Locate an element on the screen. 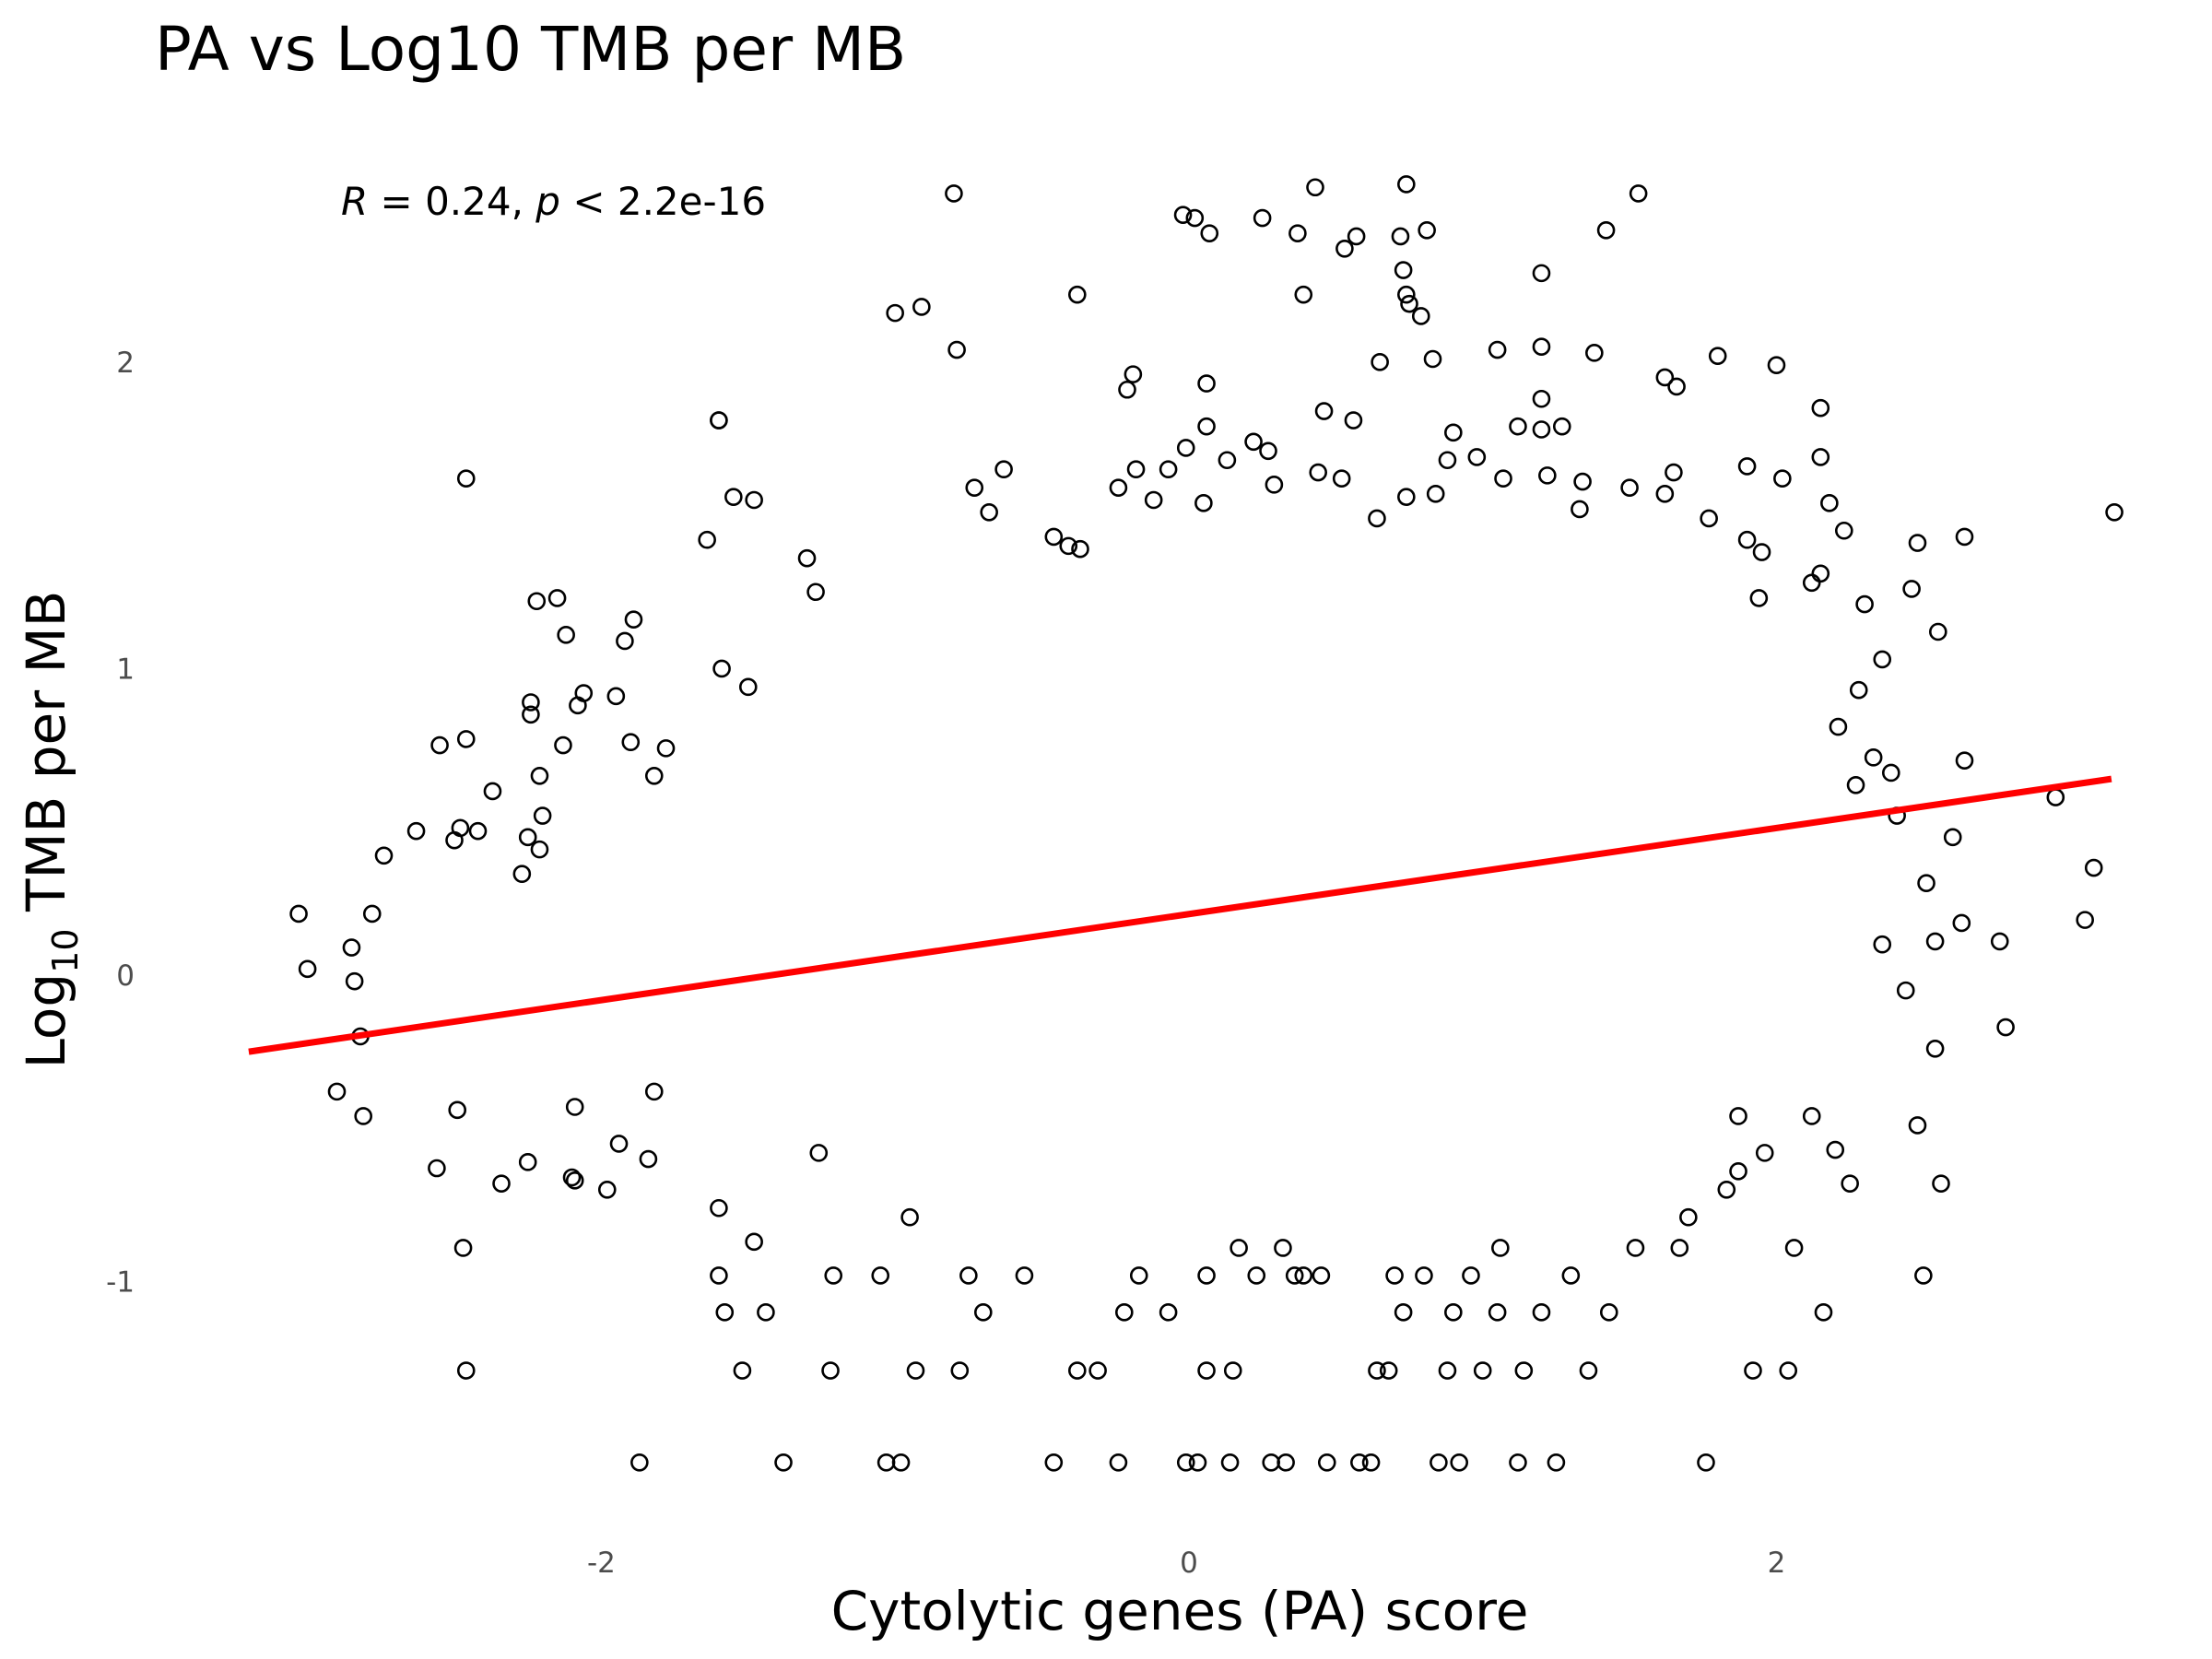  y-axis-title-rest: TMB per MB is located at coordinates (46, 760).